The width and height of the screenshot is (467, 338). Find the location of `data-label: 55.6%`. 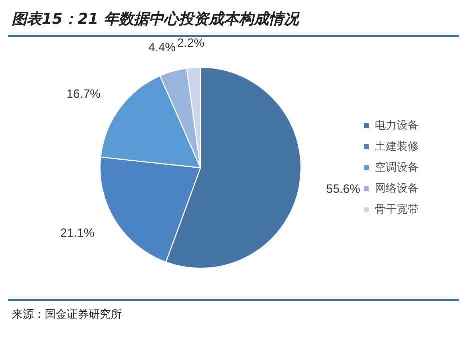

data-label: 55.6% is located at coordinates (343, 189).